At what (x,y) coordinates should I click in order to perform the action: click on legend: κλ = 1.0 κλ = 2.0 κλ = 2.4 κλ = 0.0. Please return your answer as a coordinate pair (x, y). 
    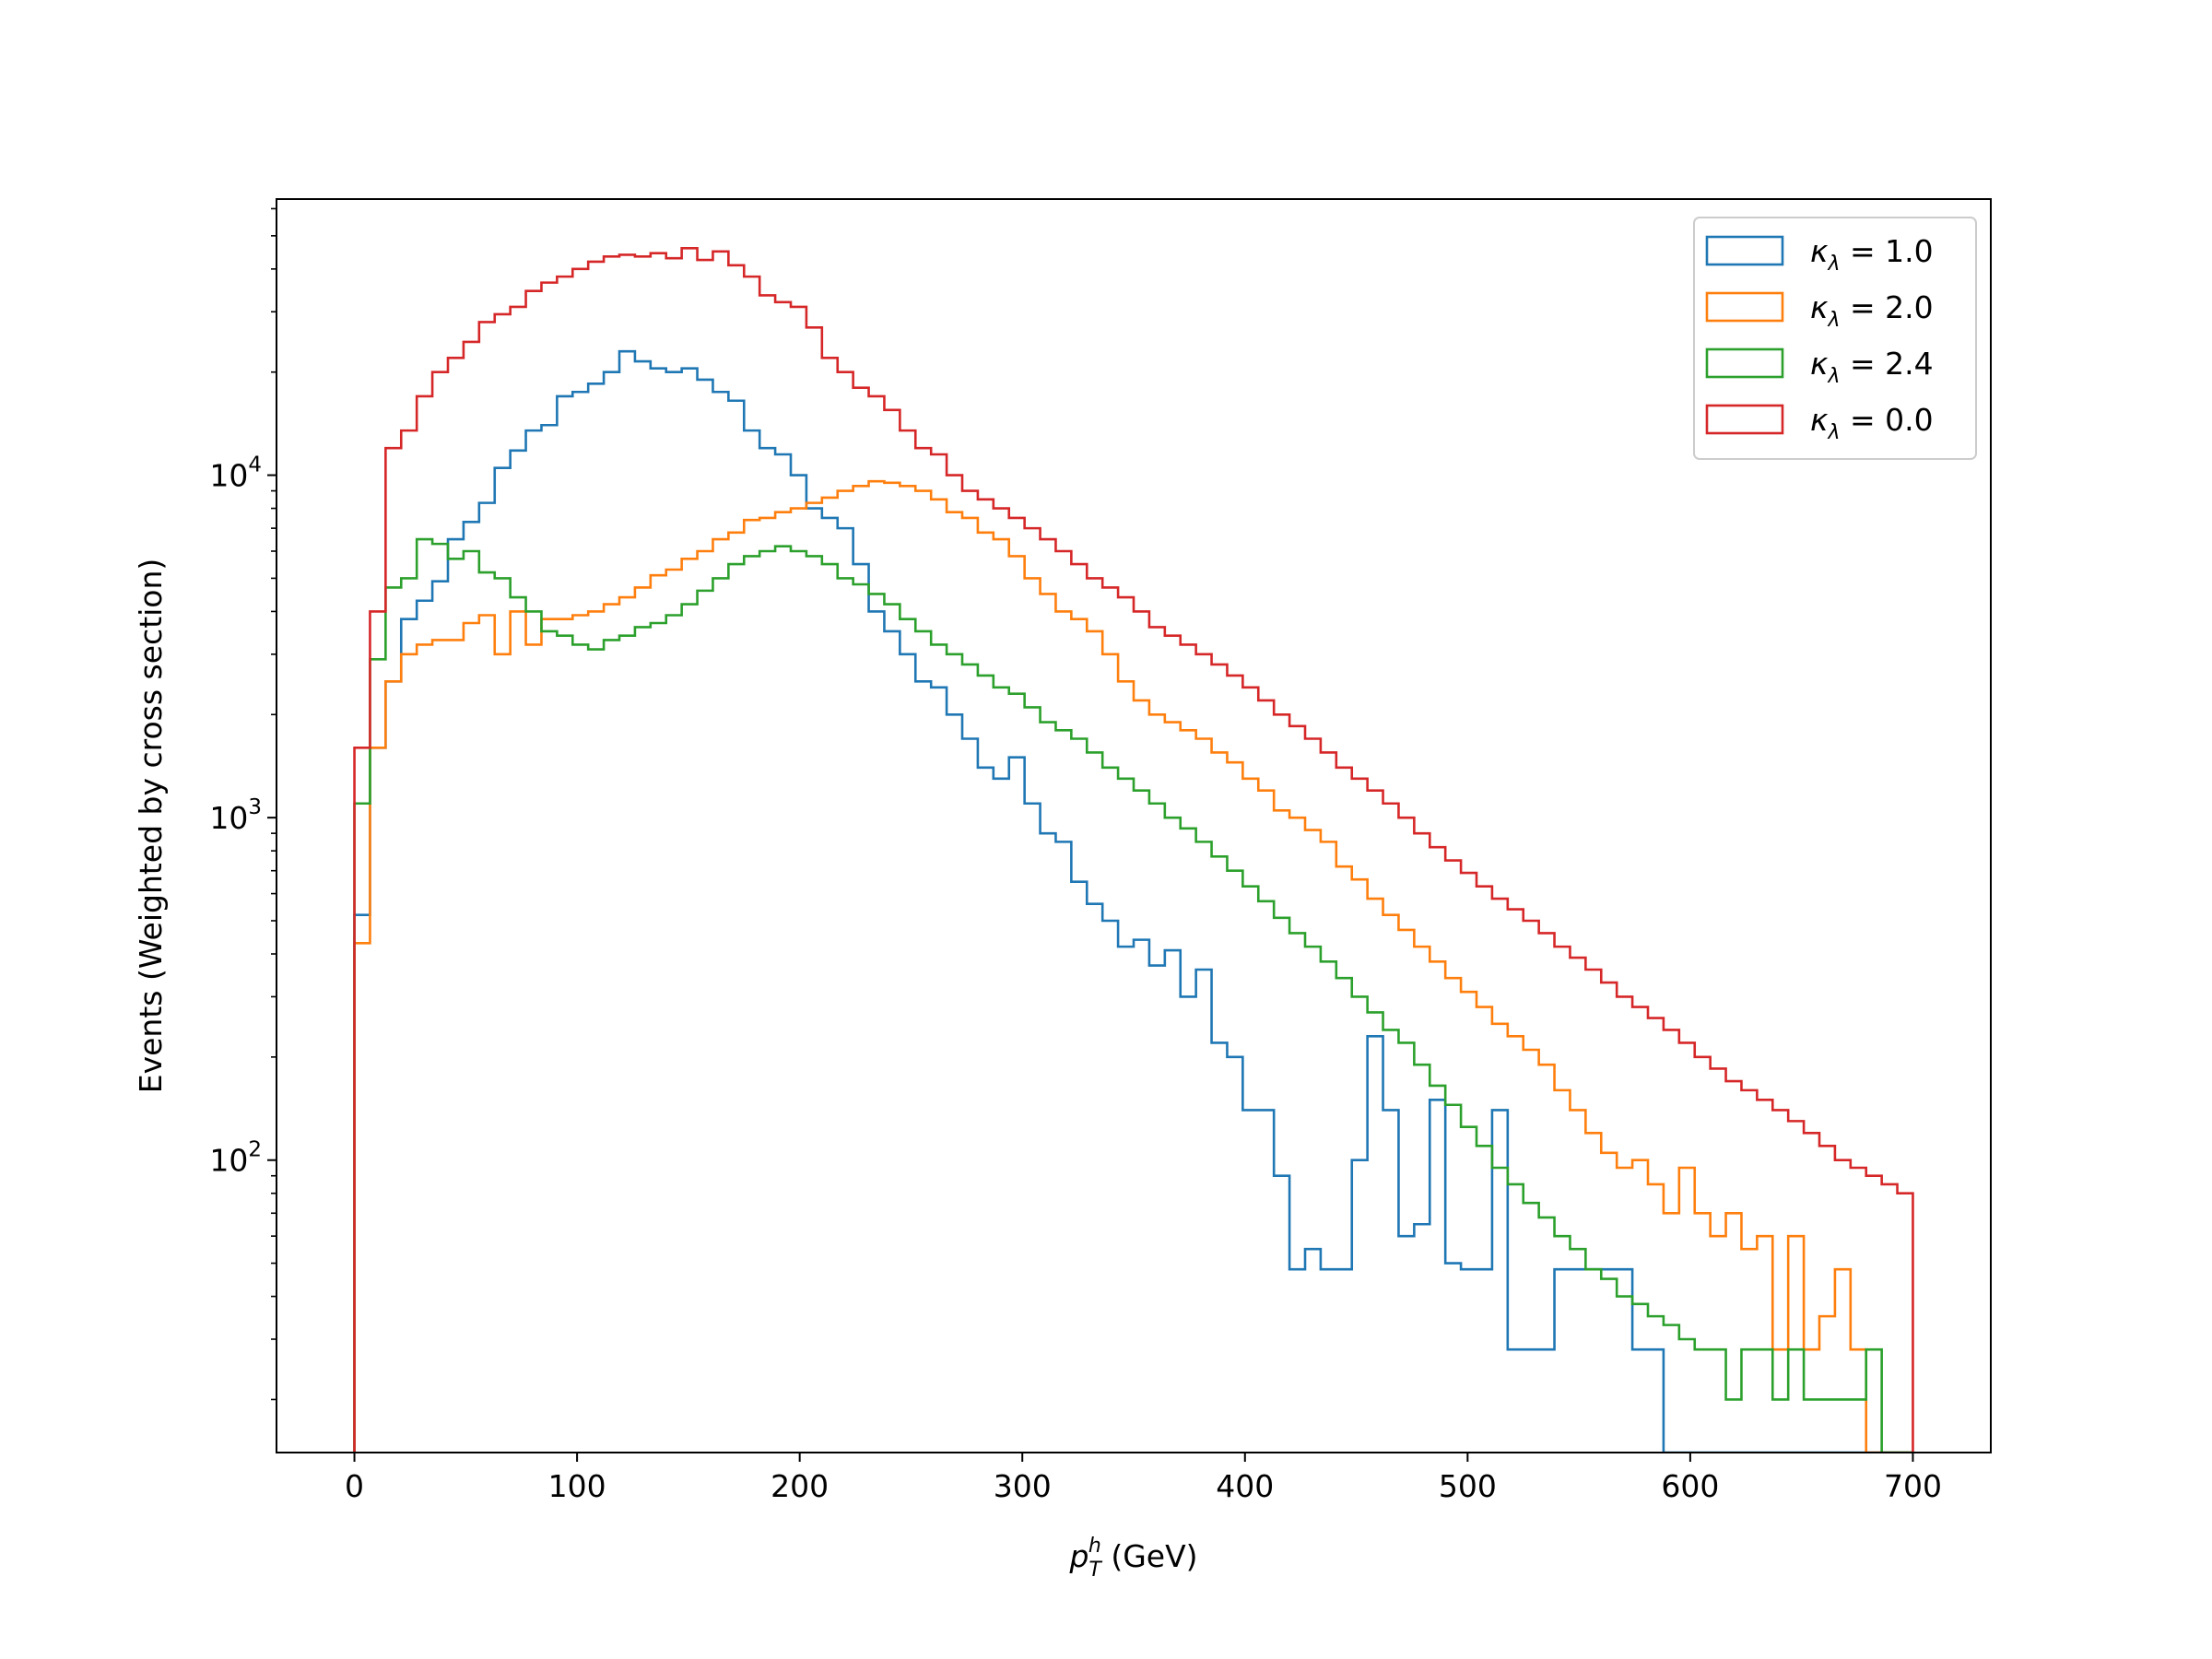
    Looking at the image, I should click on (1835, 338).